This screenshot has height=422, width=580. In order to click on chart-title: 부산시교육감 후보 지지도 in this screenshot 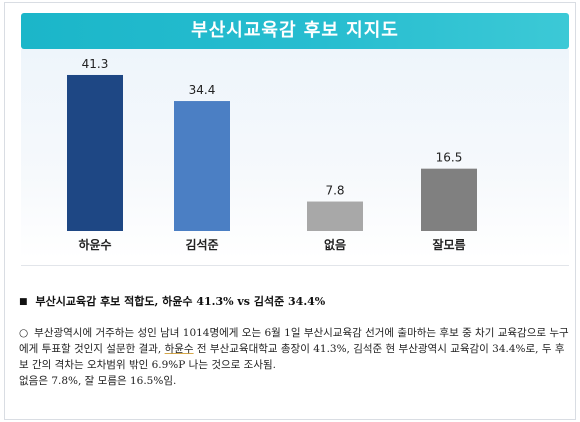, I will do `click(295, 30)`.